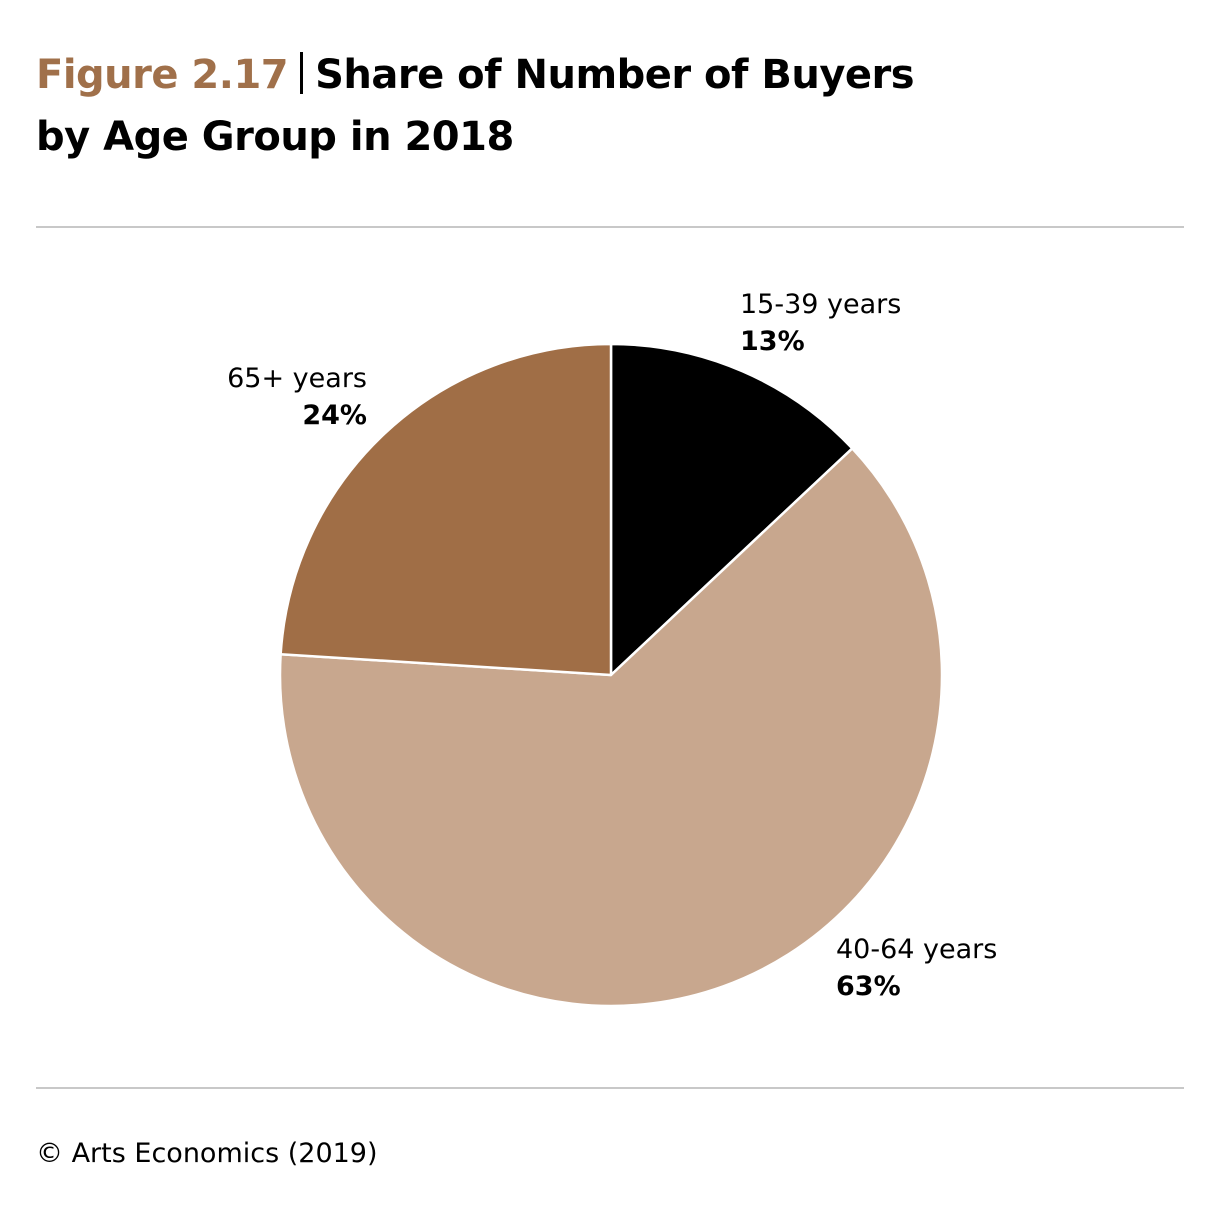 The height and width of the screenshot is (1220, 1216). Describe the element at coordinates (207, 1153) in the screenshot. I see `source-note: © Arts Economics (2019)` at that location.